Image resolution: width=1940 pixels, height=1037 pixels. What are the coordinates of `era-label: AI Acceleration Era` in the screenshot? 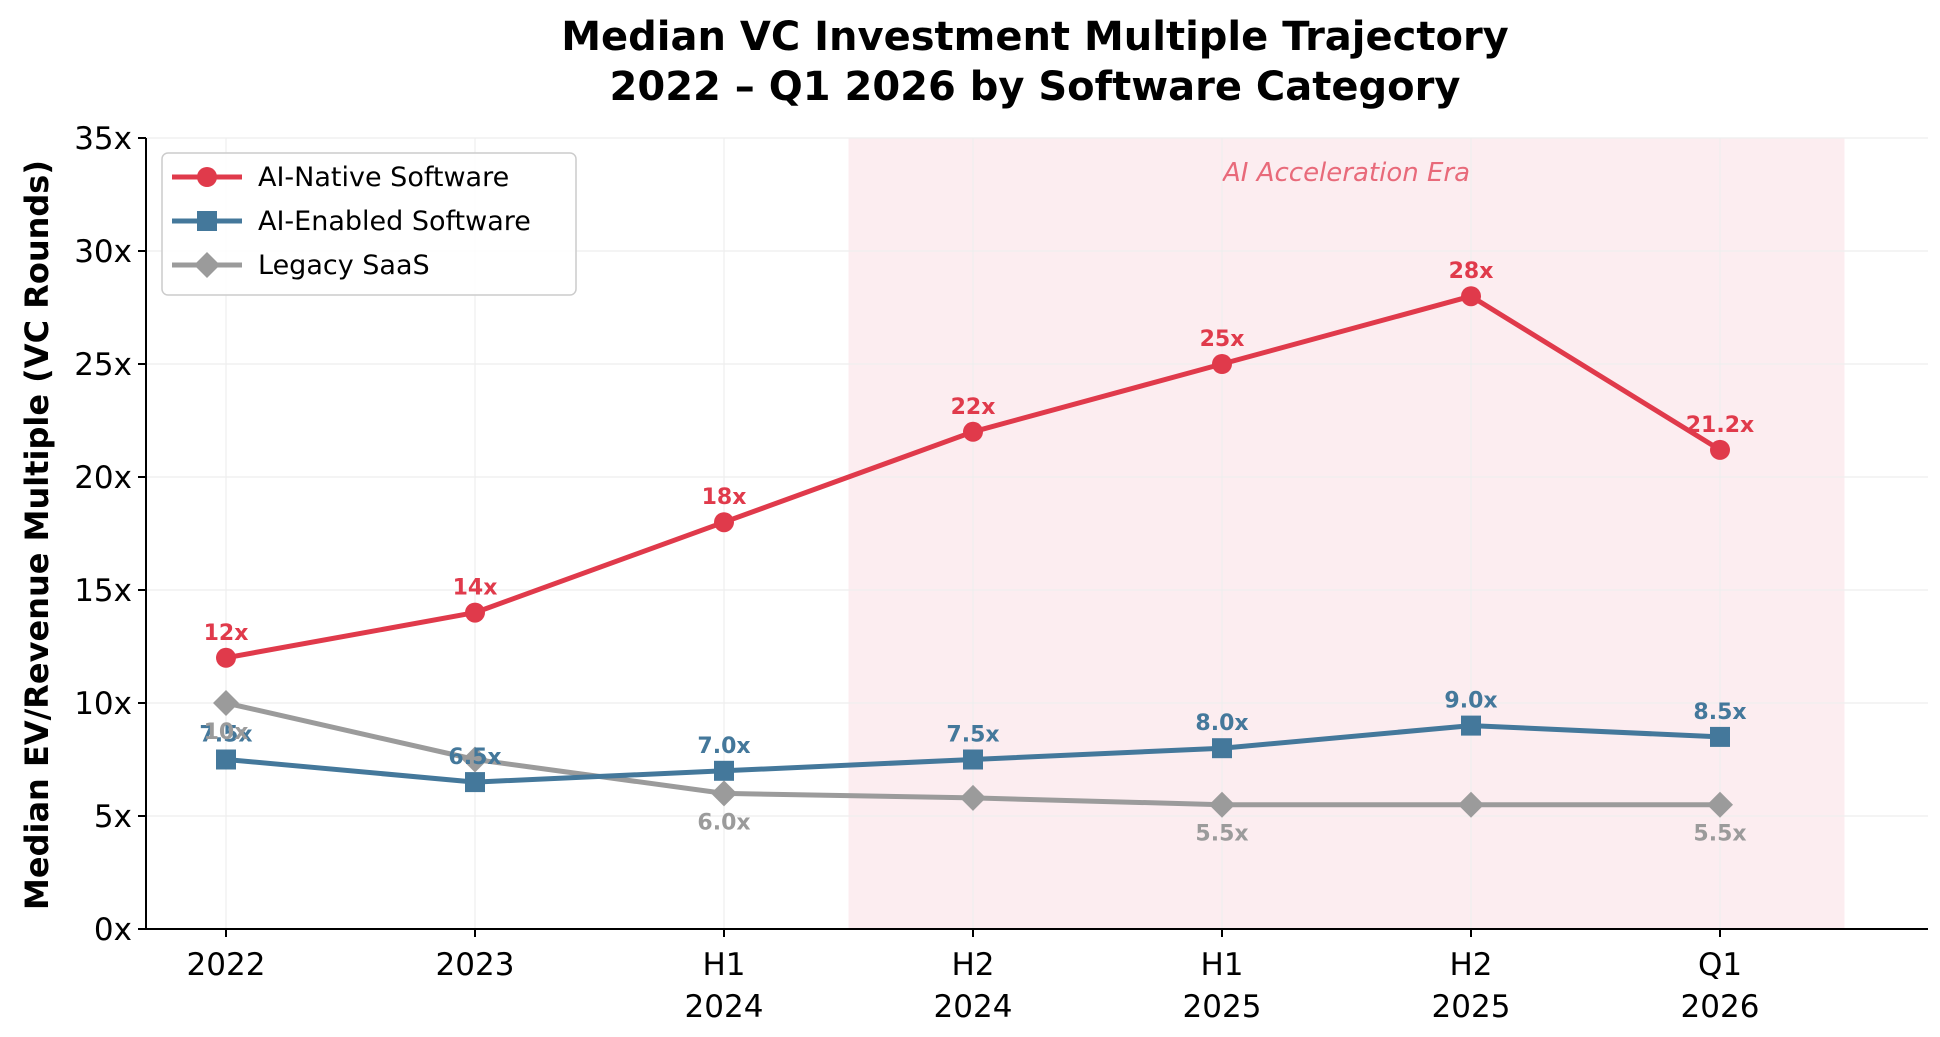 It's located at (1345, 173).